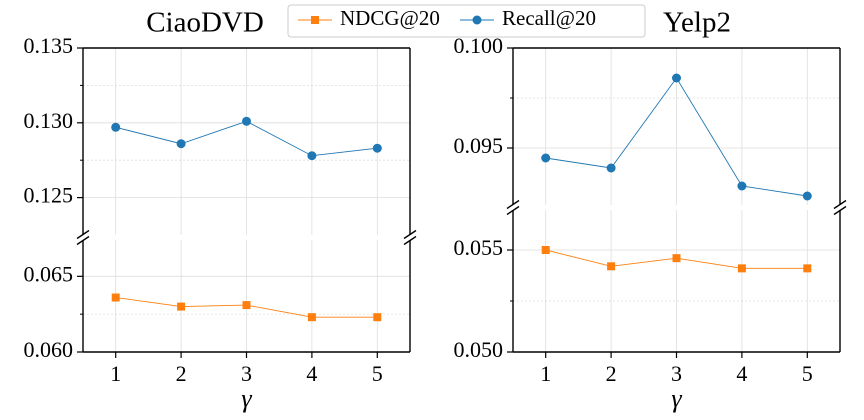  I want to click on y-tick-label: 0.060, so click(49, 349).